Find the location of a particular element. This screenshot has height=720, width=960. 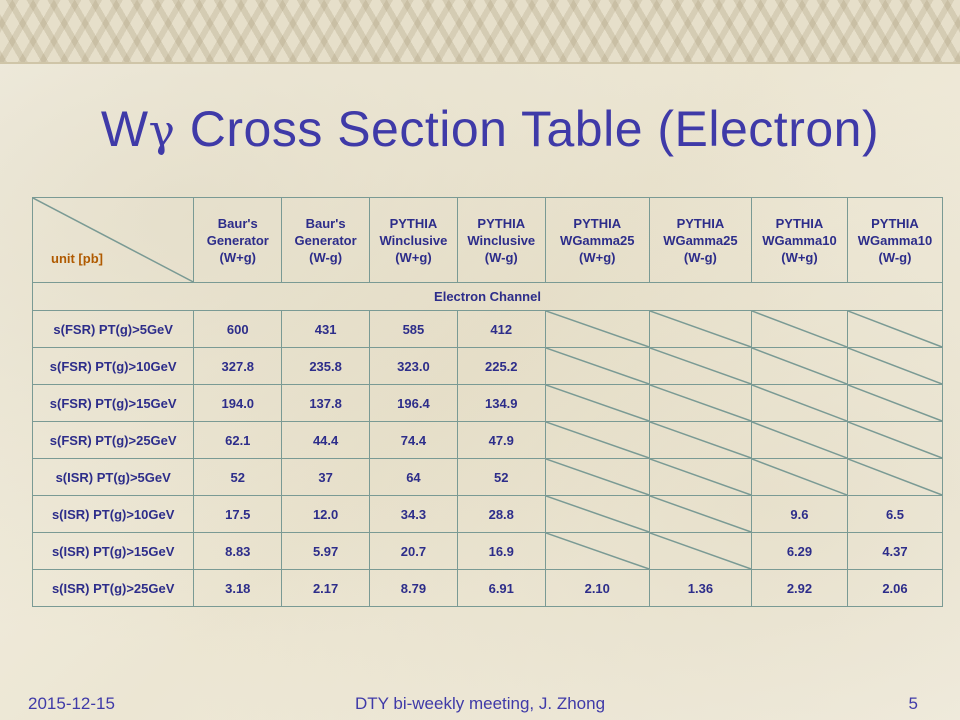

section-row: Electron Channel is located at coordinates (487, 296).